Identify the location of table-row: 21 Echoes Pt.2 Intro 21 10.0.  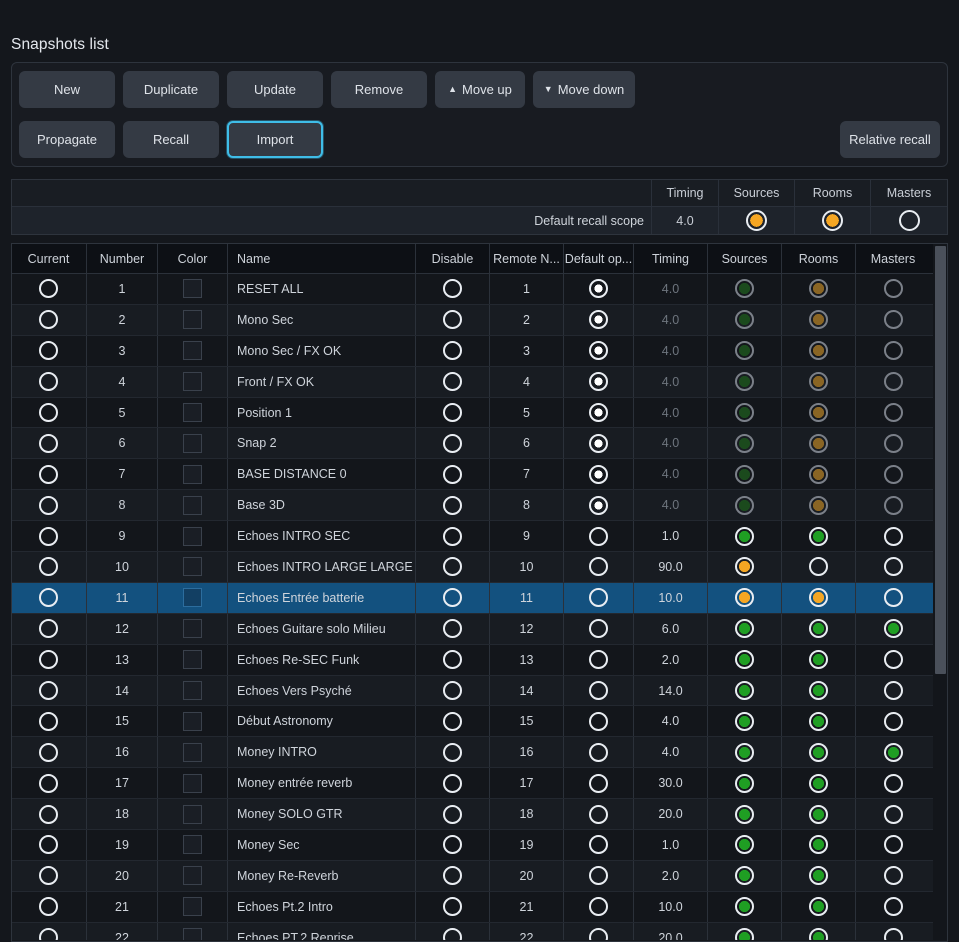
(472, 907).